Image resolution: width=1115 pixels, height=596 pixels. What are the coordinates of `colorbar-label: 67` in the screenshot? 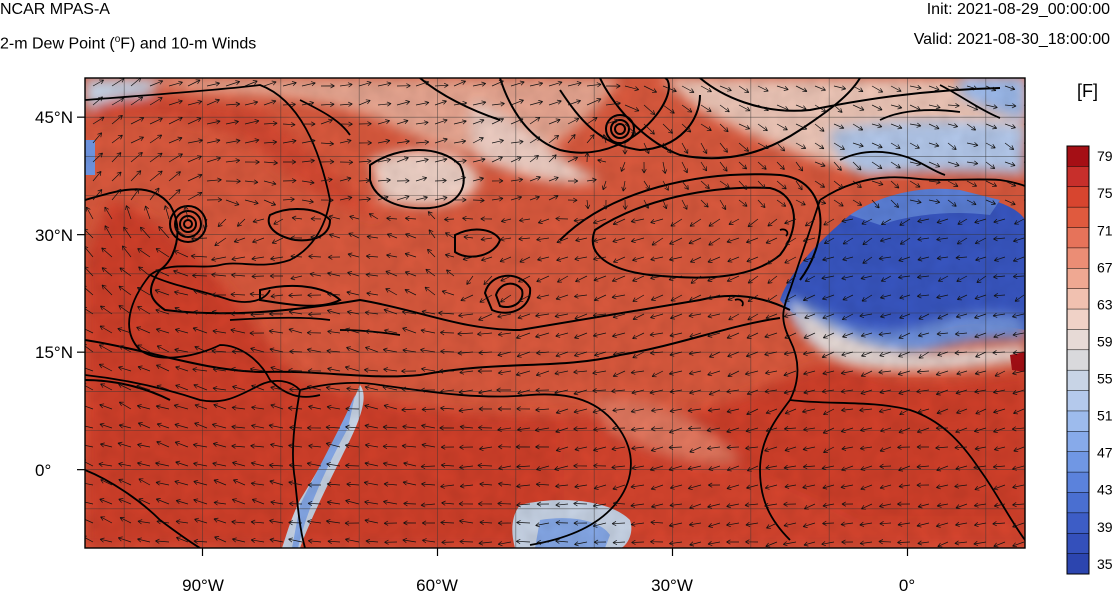 It's located at (1105, 267).